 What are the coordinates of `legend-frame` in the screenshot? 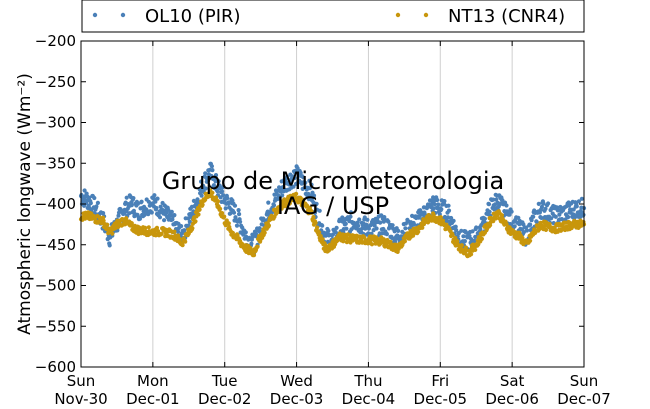 It's located at (333, 16).